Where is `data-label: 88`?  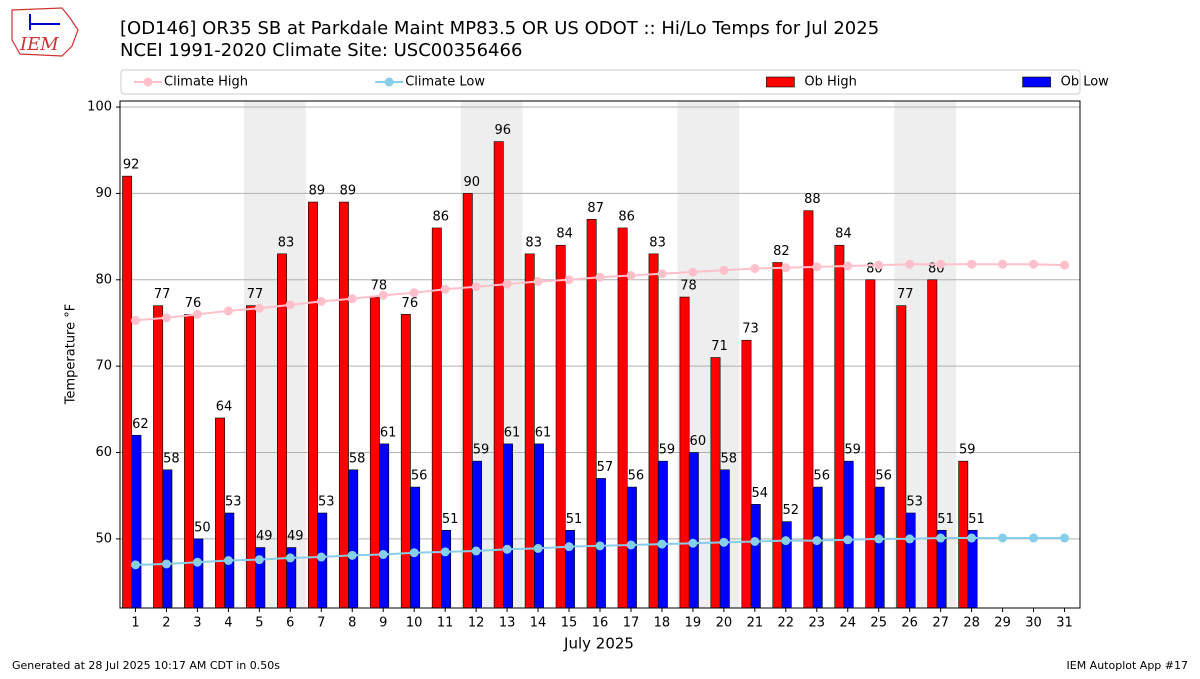
data-label: 88 is located at coordinates (812, 199).